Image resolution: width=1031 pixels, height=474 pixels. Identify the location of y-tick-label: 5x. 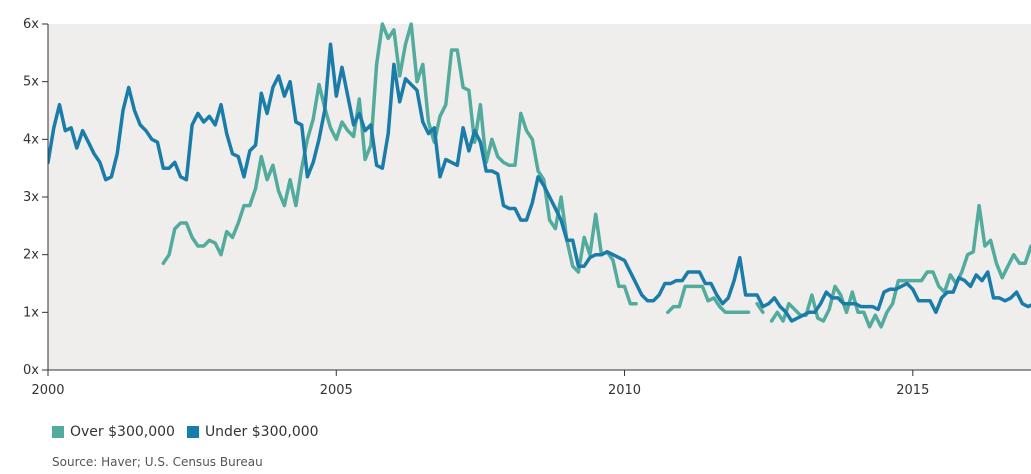
(31, 82).